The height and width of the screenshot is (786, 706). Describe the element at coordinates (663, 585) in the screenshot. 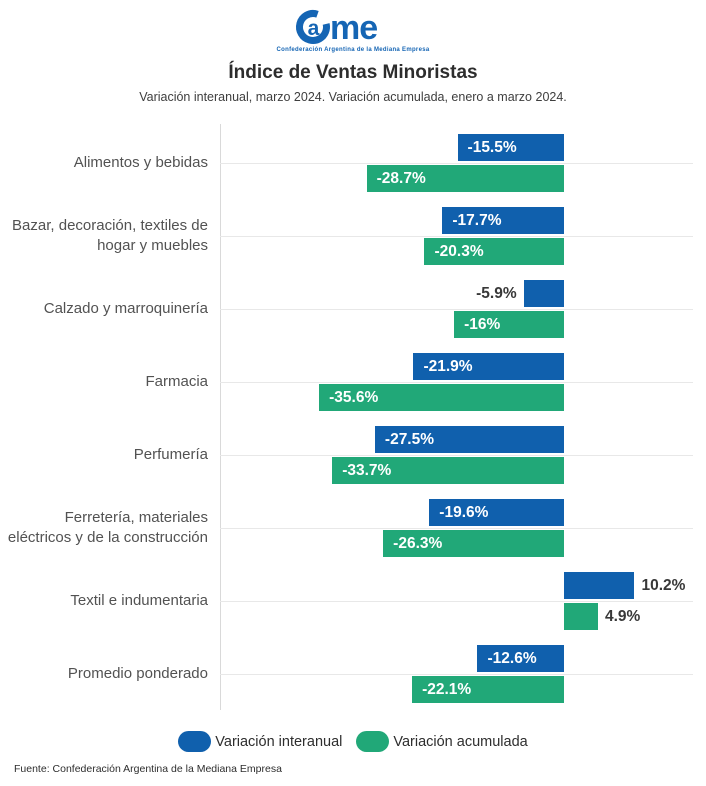

I see `bar-value-label: 10.2%` at that location.